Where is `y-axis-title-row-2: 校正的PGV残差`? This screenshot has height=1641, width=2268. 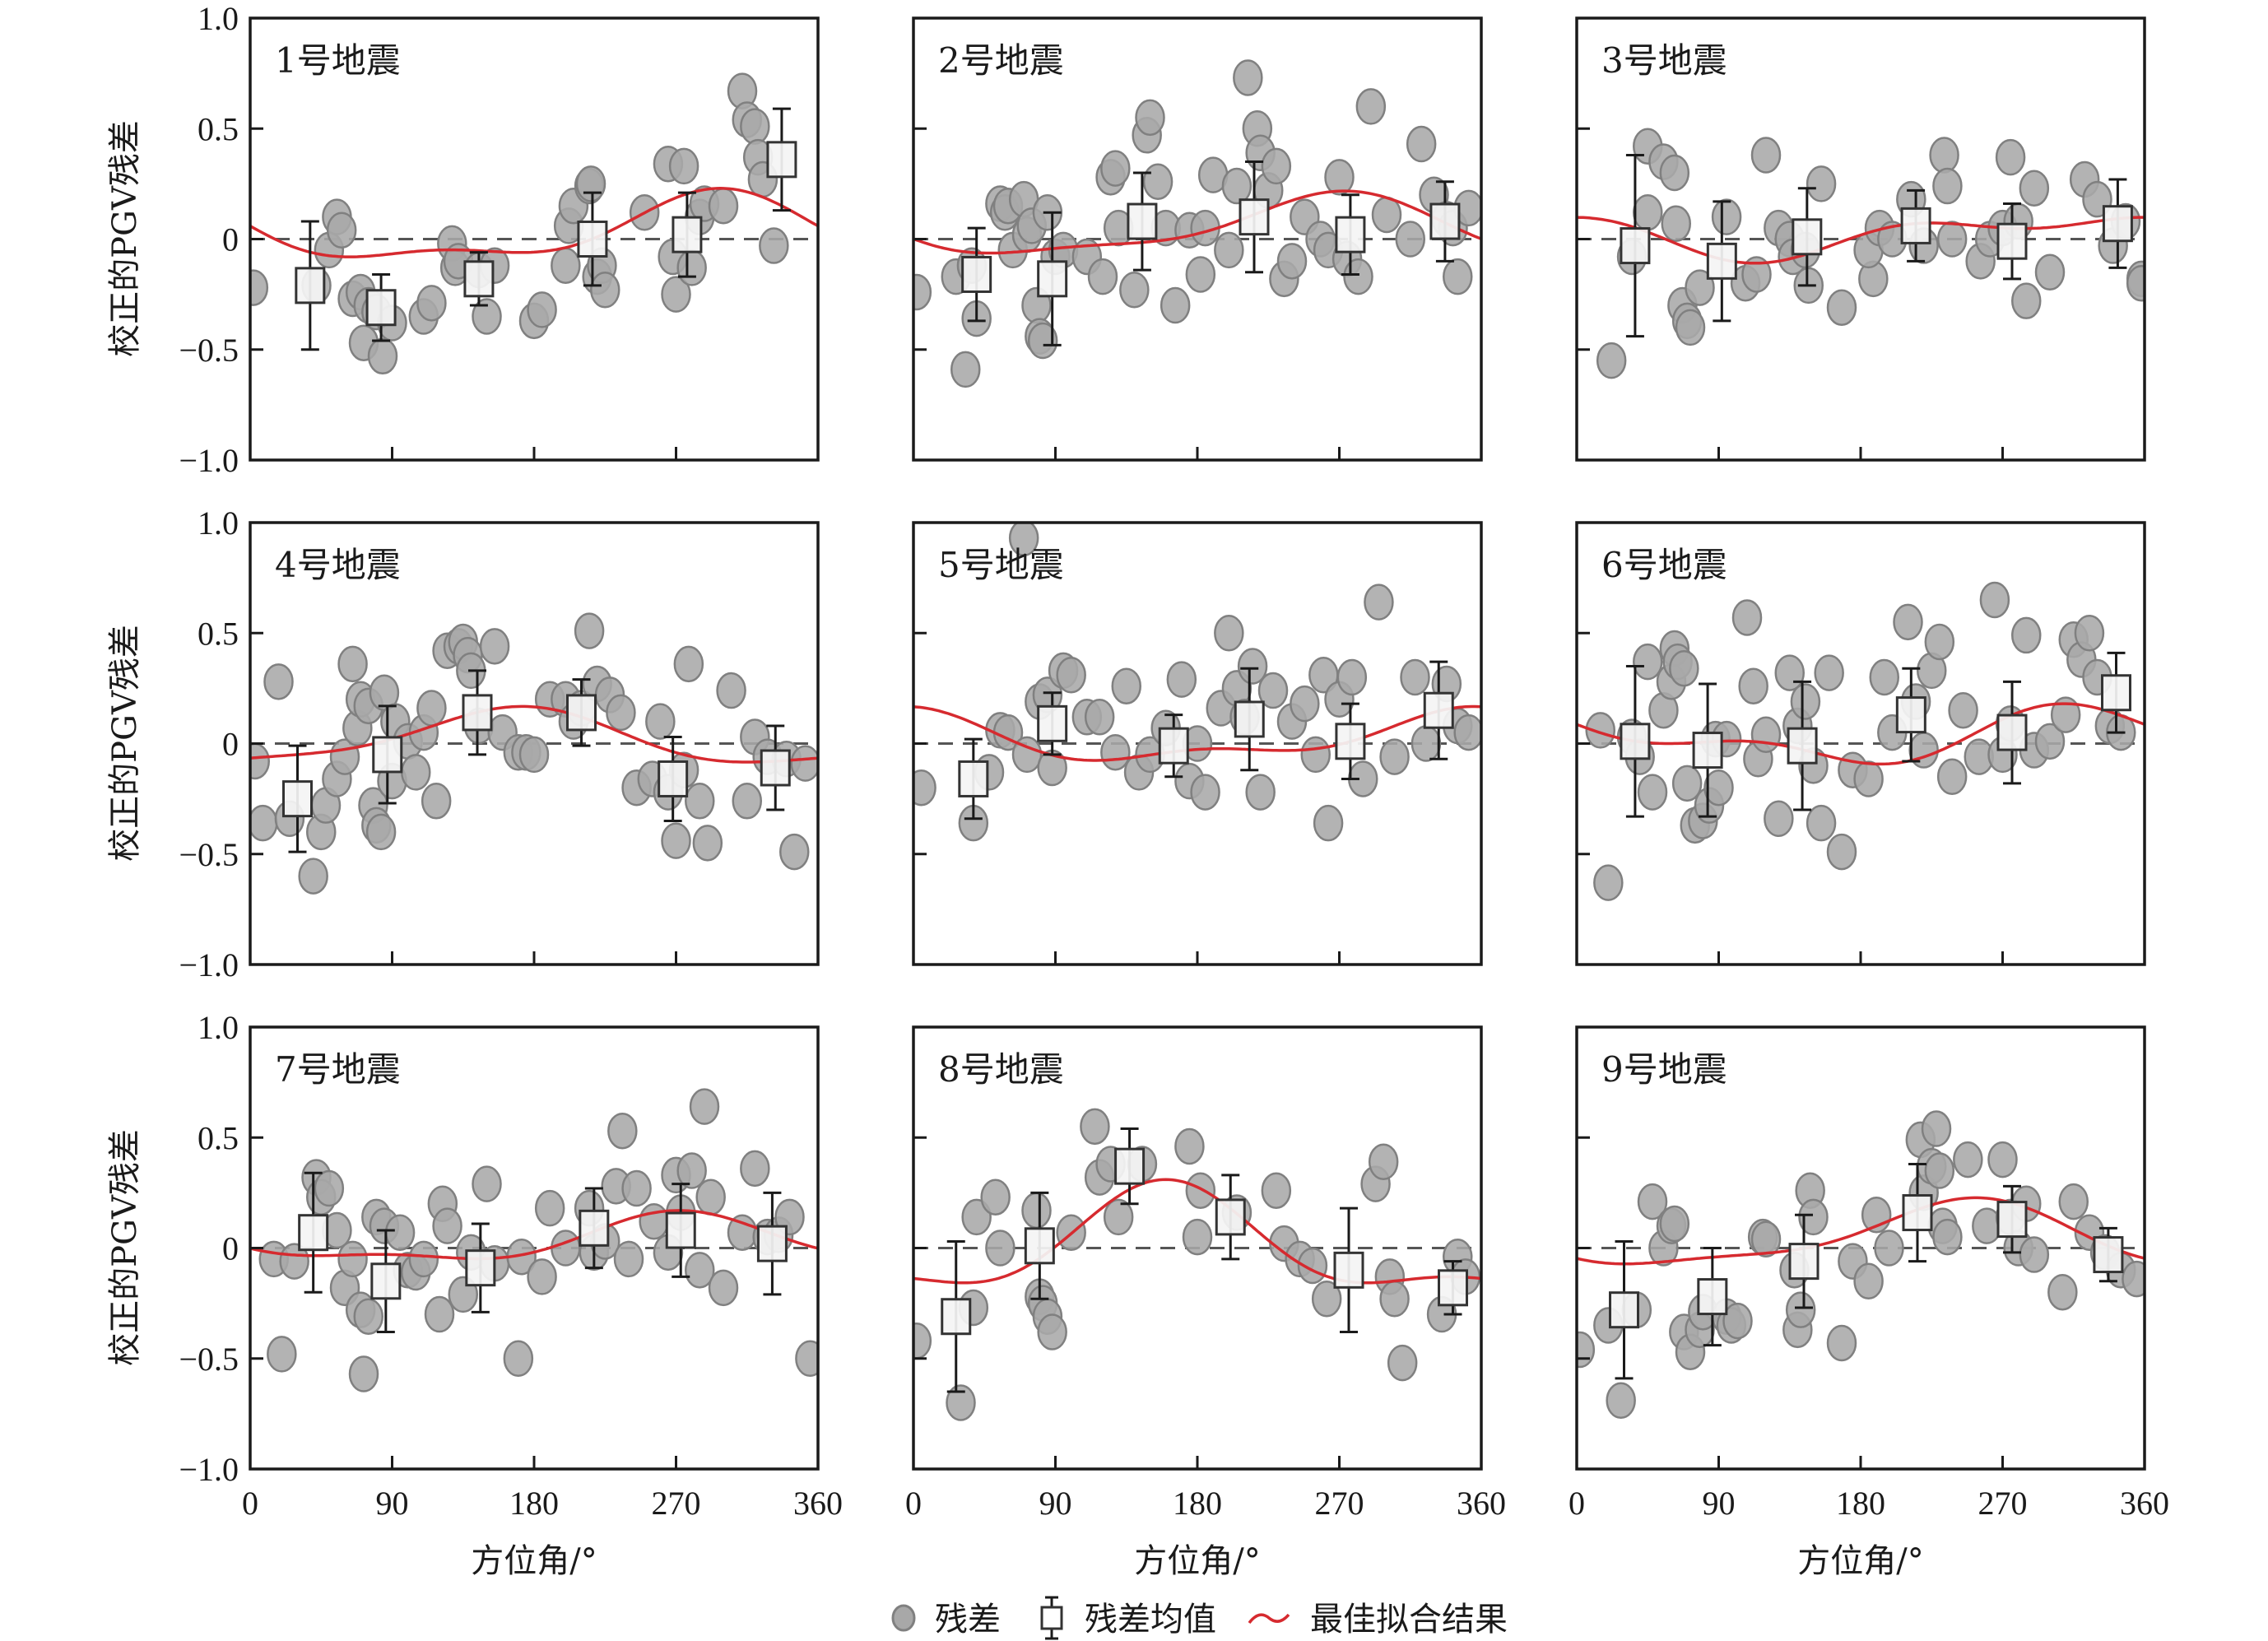
y-axis-title-row-2: 校正的PGV残差 is located at coordinates (125, 743).